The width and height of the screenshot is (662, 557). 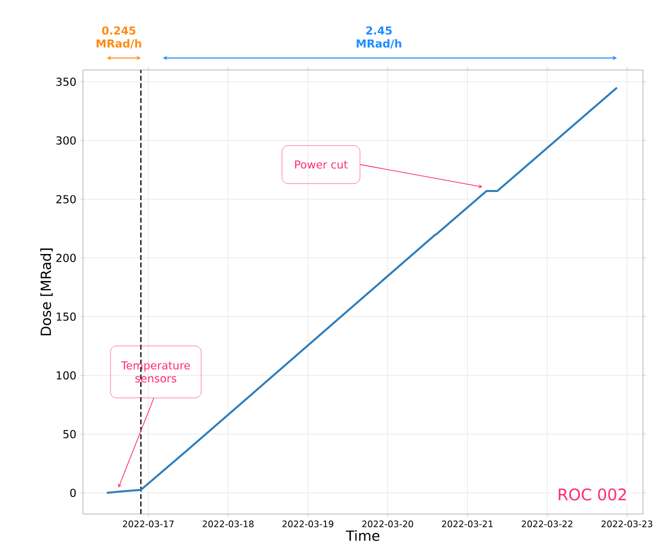 I want to click on x-tick-label: 2022-03-22, so click(x=547, y=524).